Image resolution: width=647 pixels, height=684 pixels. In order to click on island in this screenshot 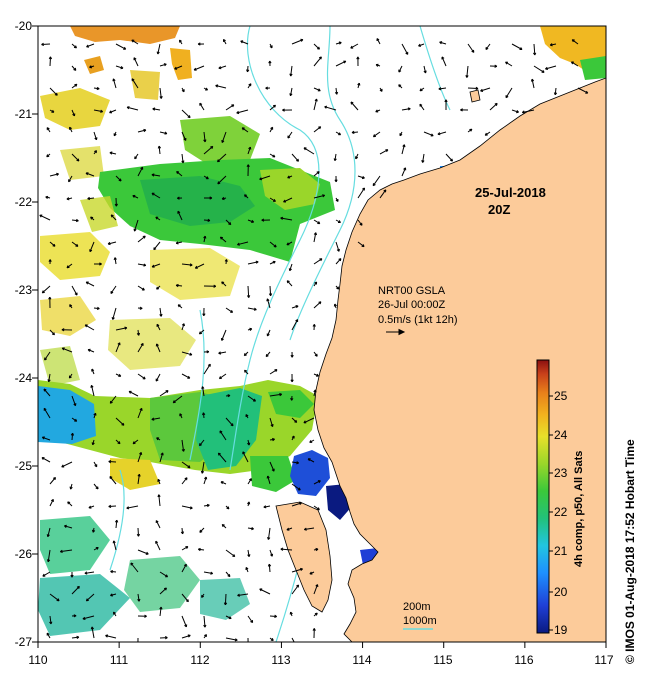, I will do `click(475, 96)`.